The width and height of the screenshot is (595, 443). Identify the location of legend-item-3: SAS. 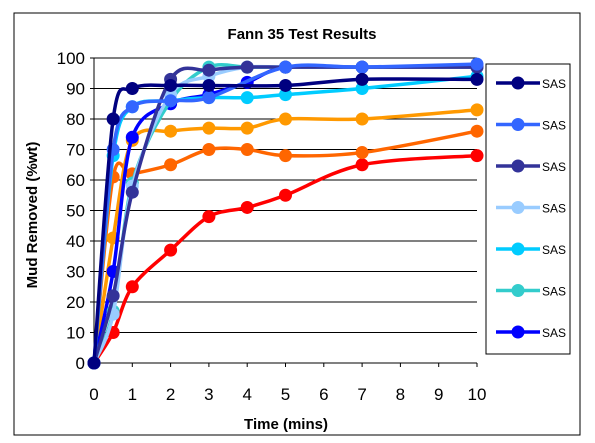
(531, 166).